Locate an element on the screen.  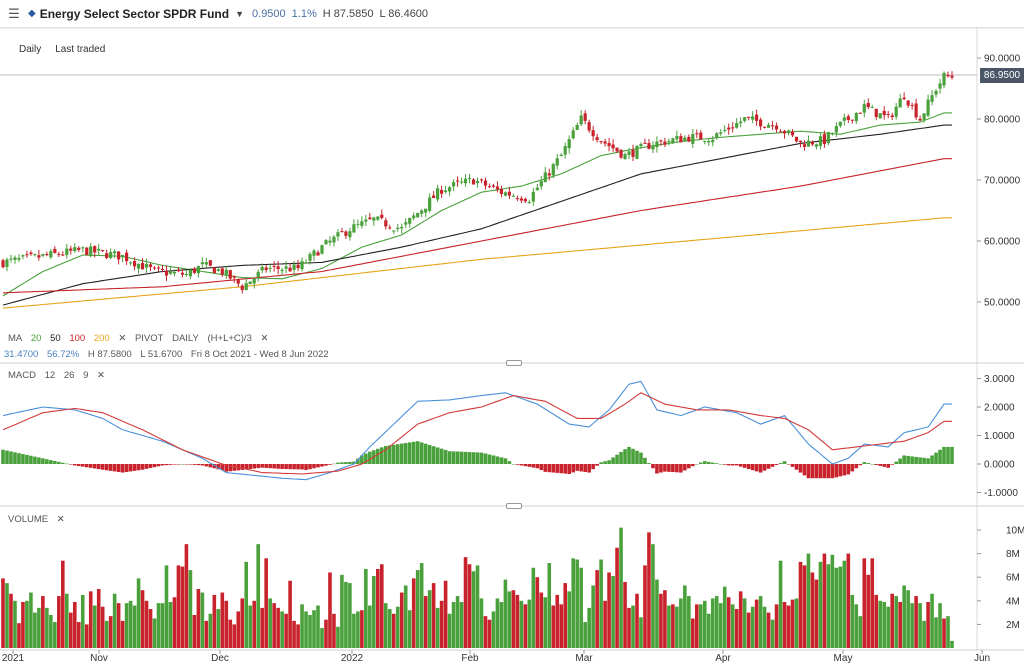
x-tick-label: Nov is located at coordinates (99, 658).